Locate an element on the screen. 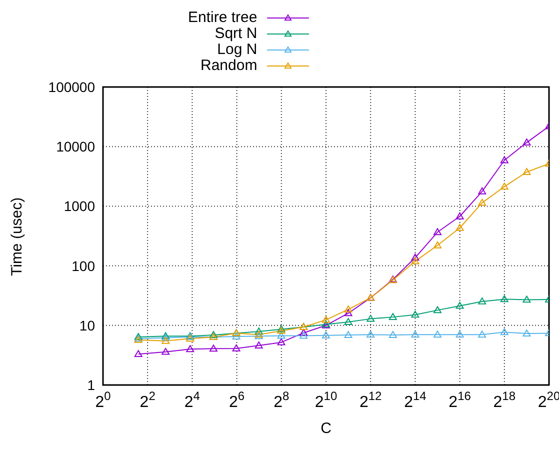 This screenshot has height=457, width=559. x-tick-label: 2$^{6}$ is located at coordinates (237, 400).